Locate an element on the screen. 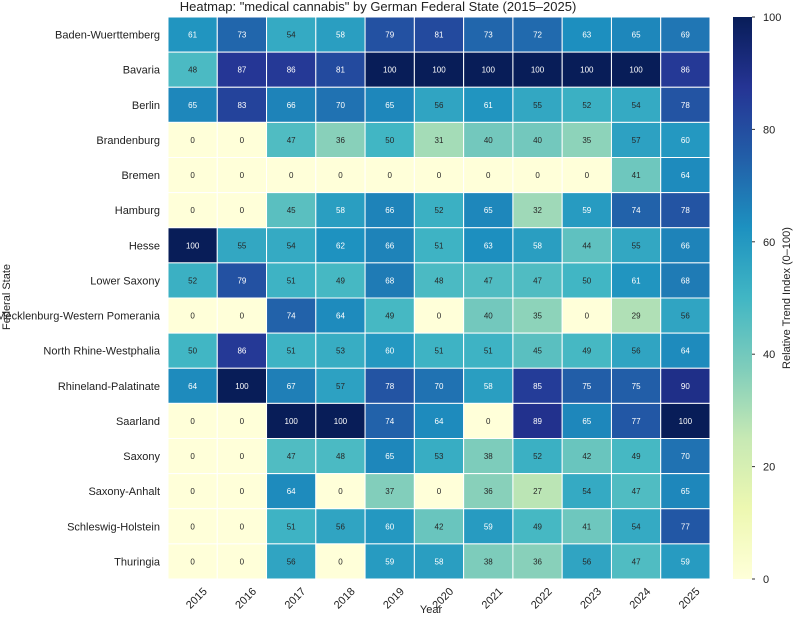 The height and width of the screenshot is (622, 794). x-tick-label: 2015 is located at coordinates (197, 599).